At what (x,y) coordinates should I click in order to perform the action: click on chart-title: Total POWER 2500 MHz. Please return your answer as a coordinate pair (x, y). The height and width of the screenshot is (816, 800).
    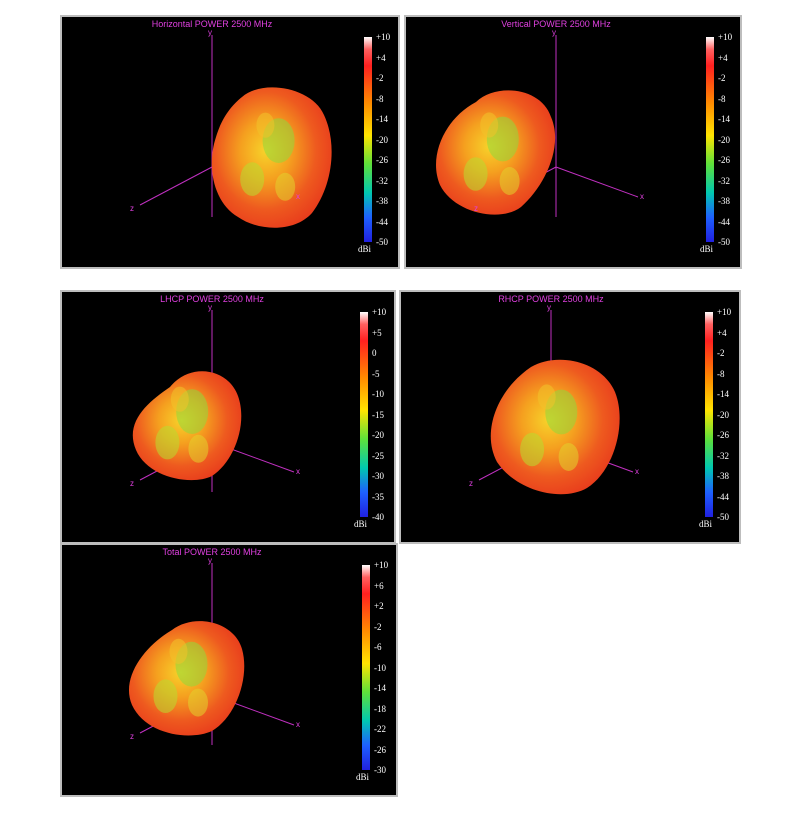
    Looking at the image, I should click on (212, 552).